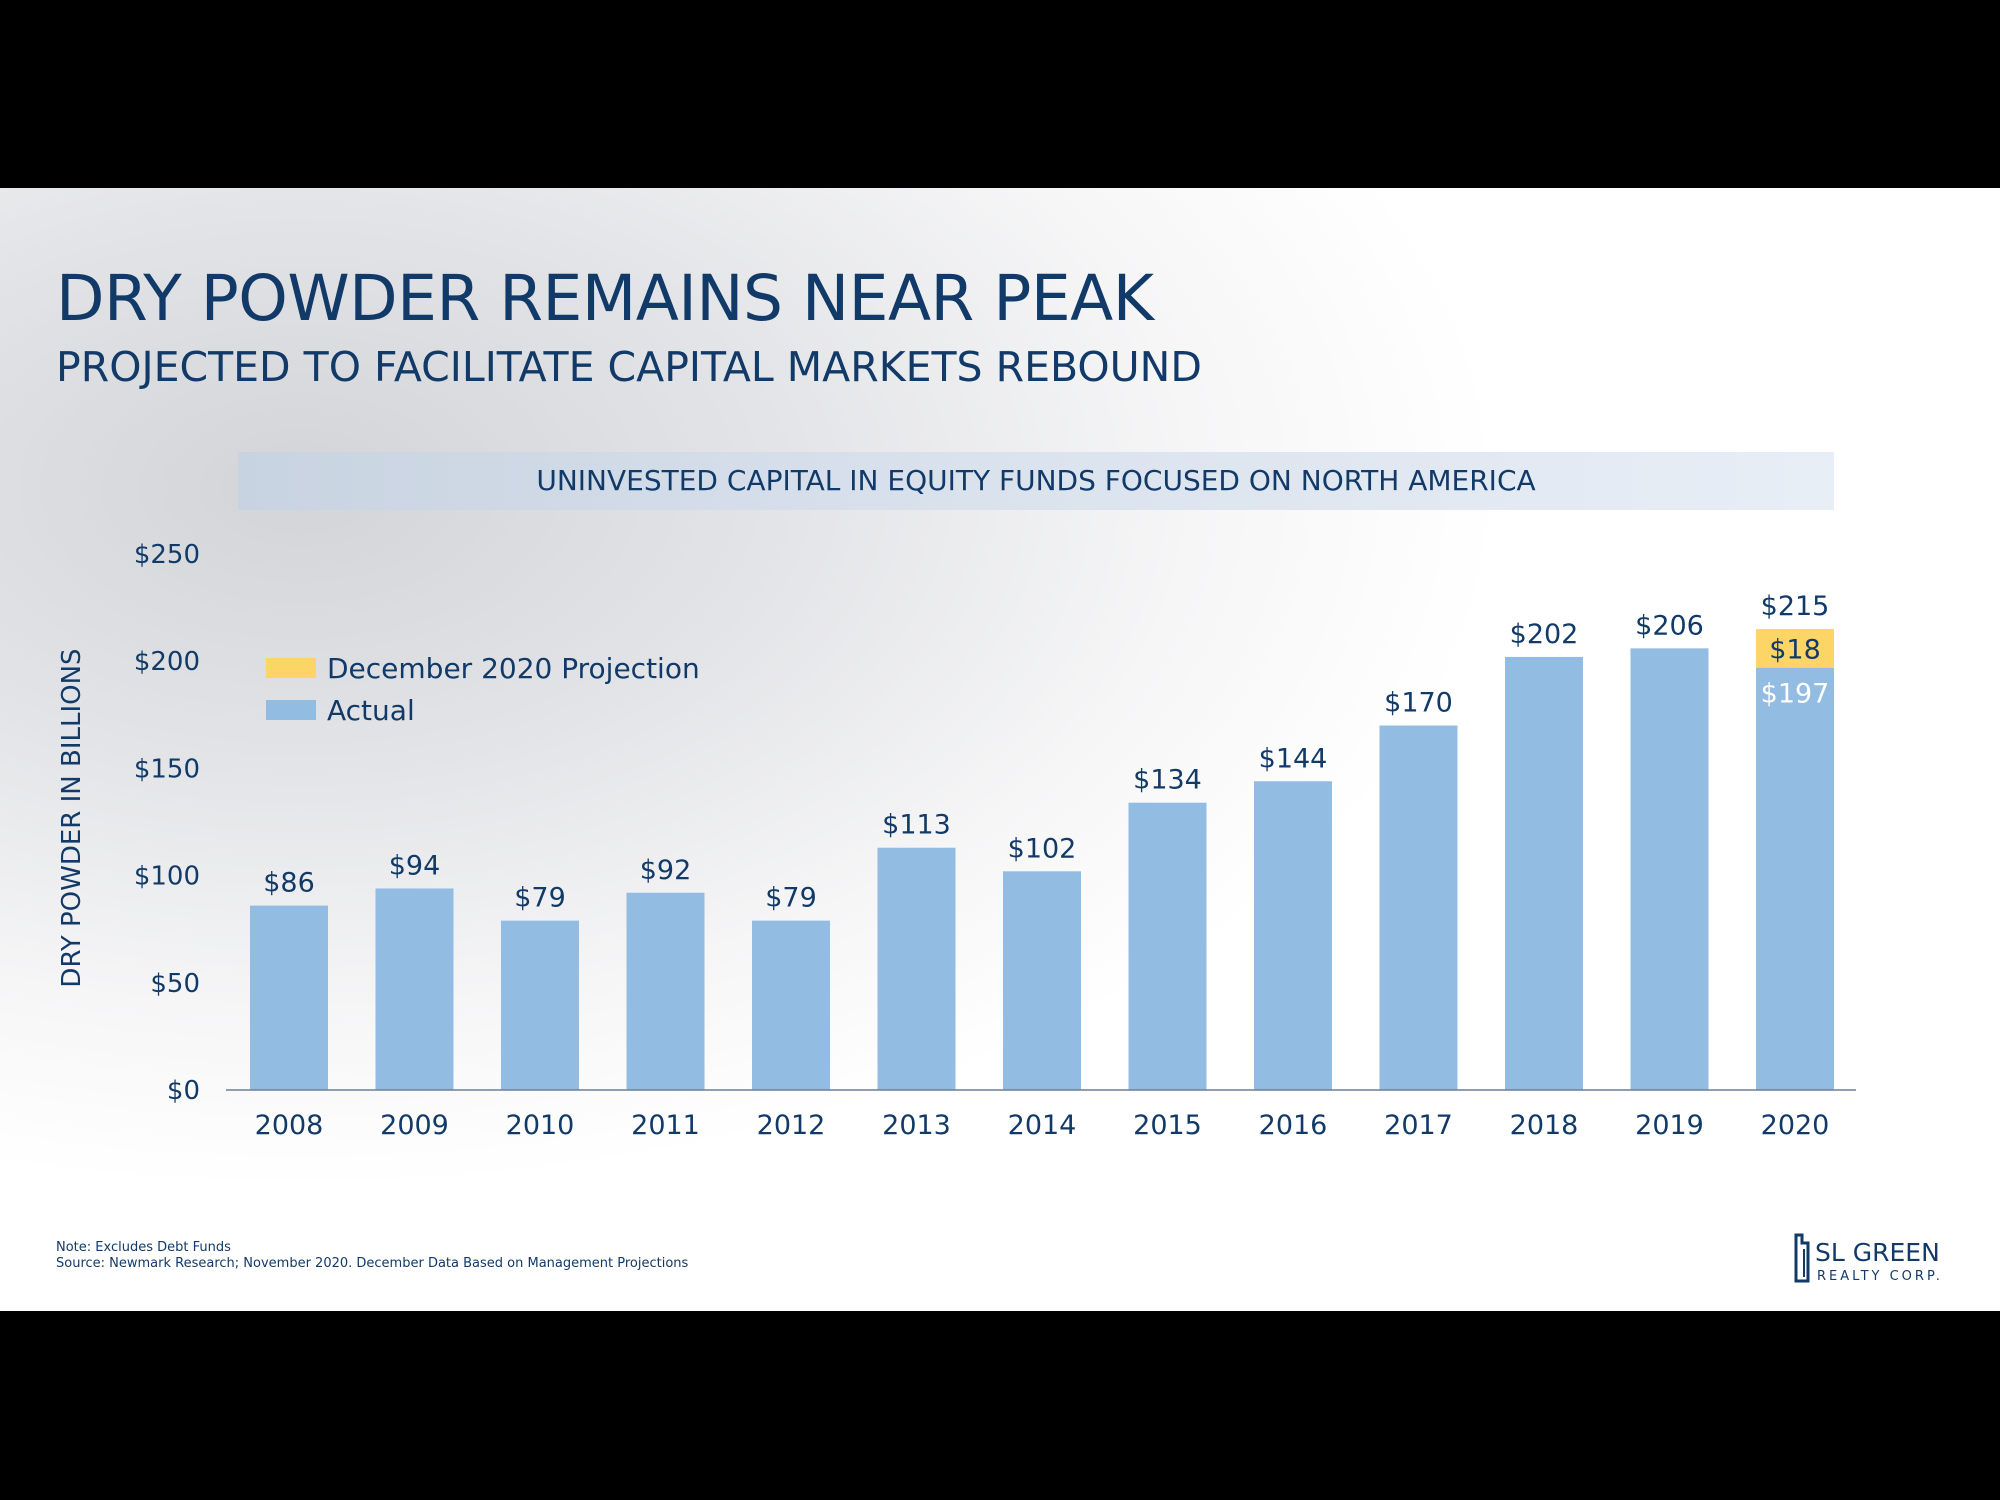 Image resolution: width=2000 pixels, height=1500 pixels. Describe the element at coordinates (175, 984) in the screenshot. I see `y-tick-label: $50` at that location.